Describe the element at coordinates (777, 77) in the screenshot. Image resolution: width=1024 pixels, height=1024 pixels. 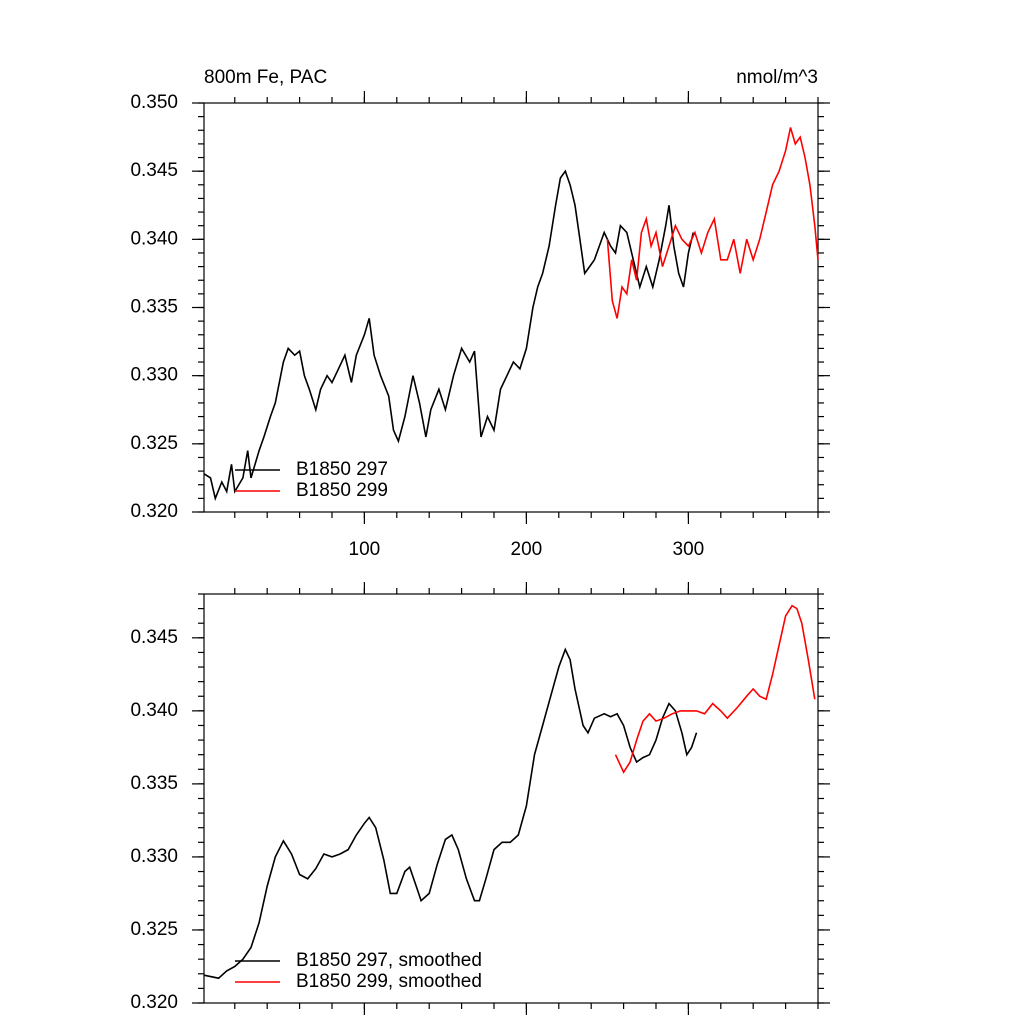
I see `units-label: nmol/m^3` at that location.